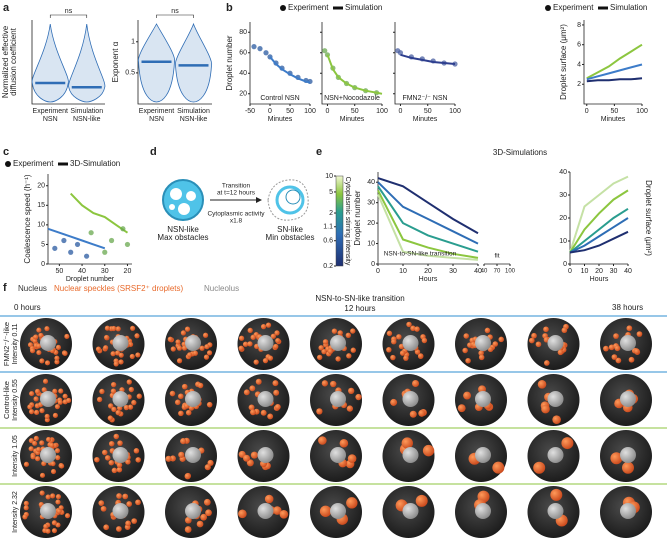 The image size is (667, 546). What do you see at coordinates (68, 16) in the screenshot?
I see `bracket` at bounding box center [68, 16].